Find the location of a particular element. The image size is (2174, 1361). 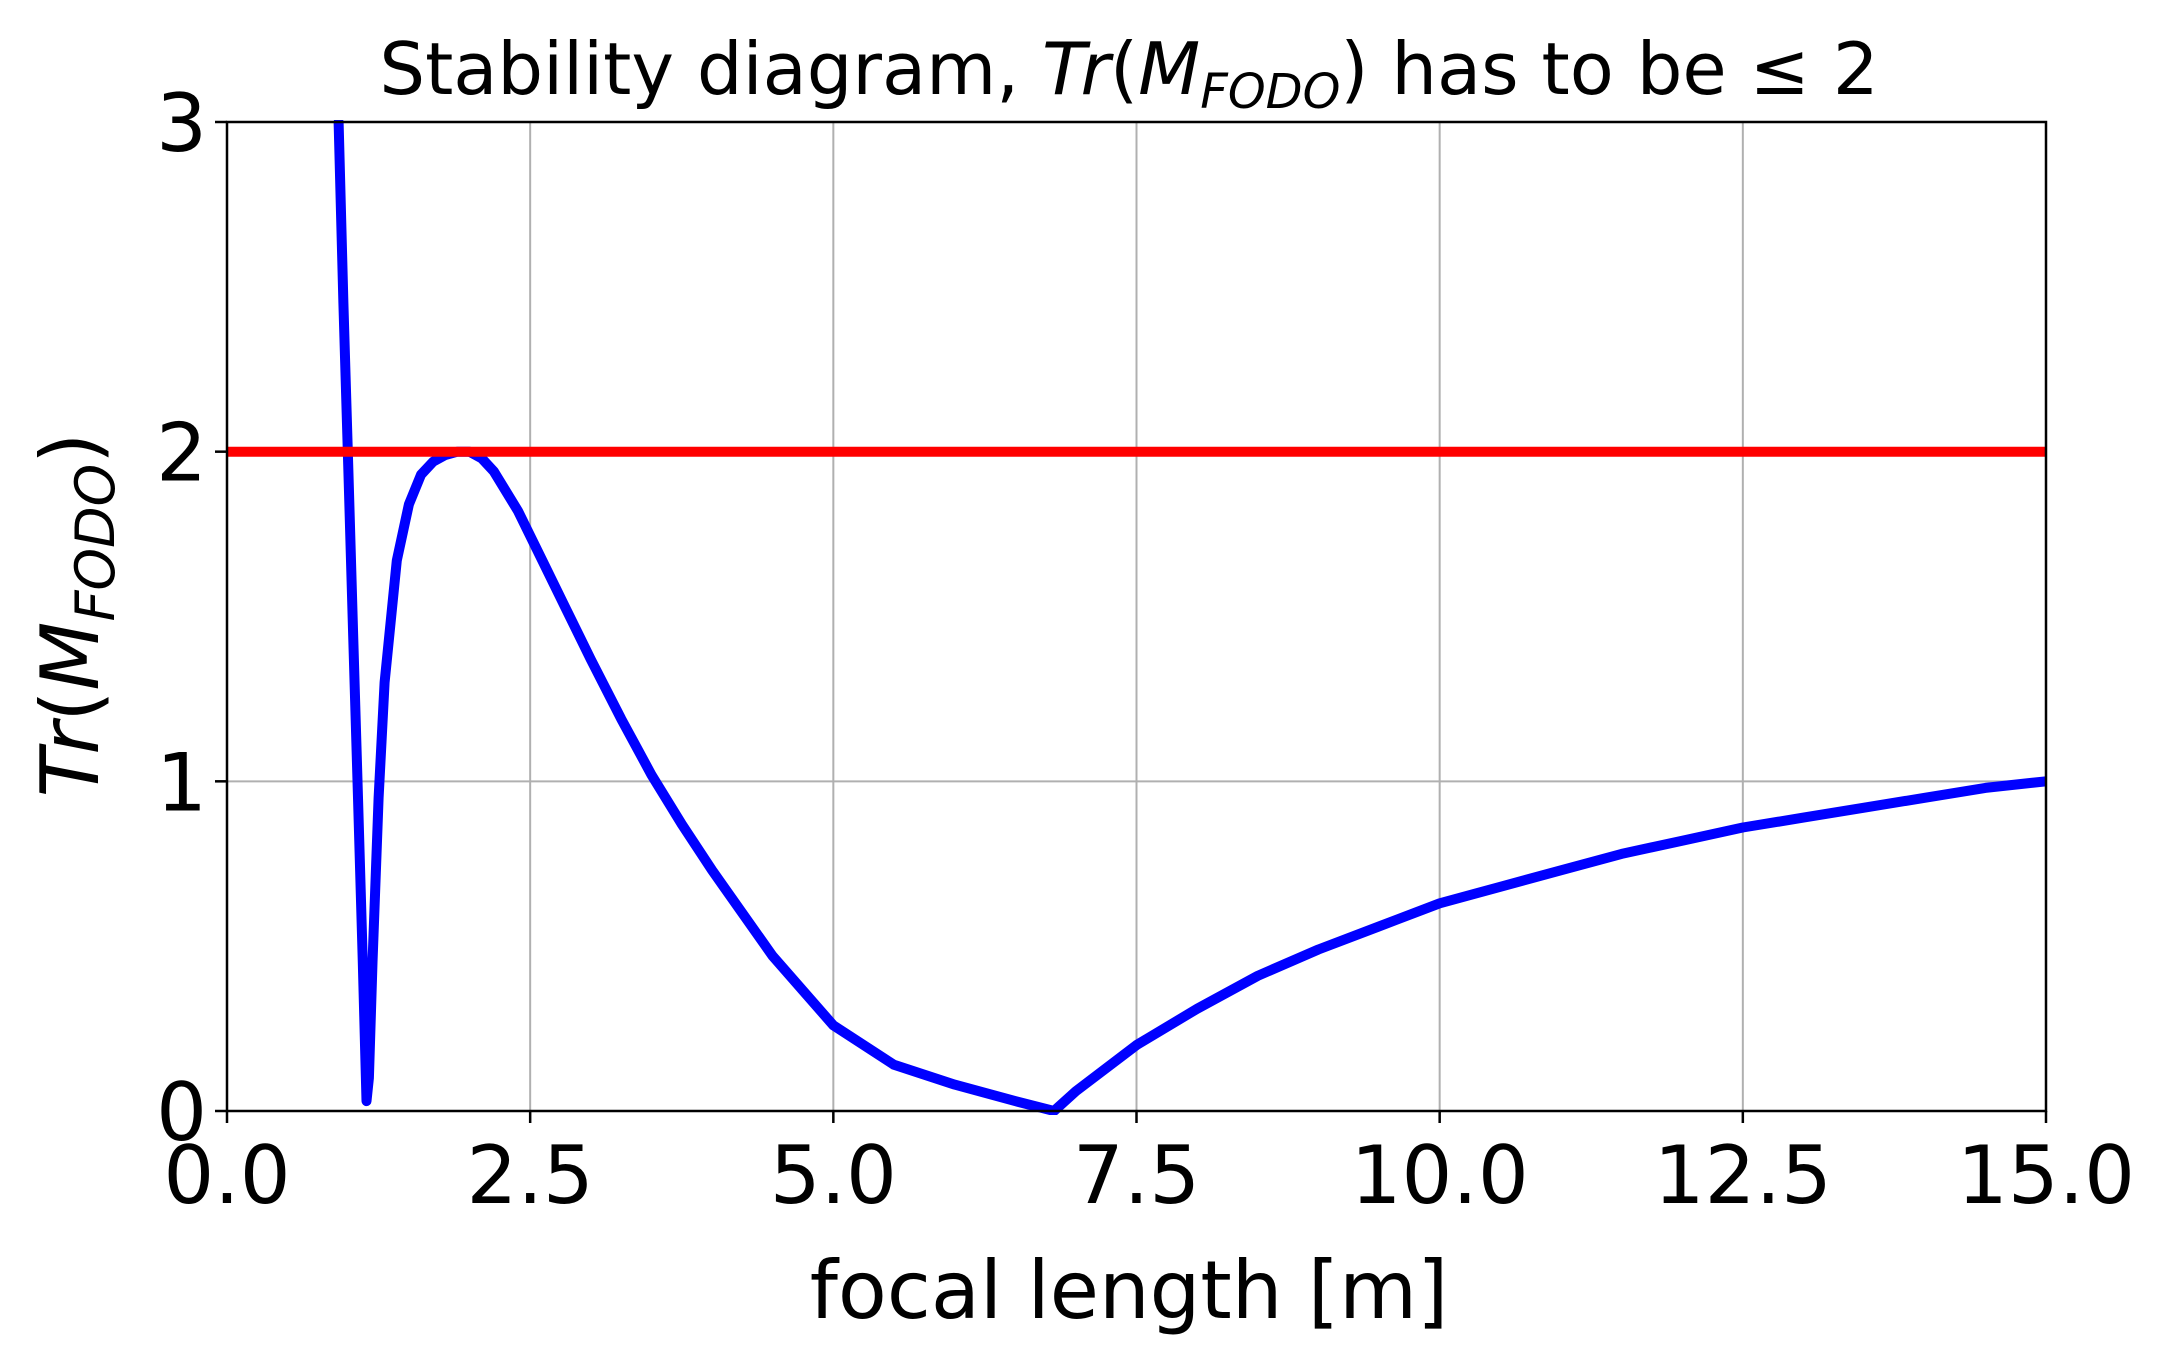

x-tick-label: 2.5 is located at coordinates (530, 1175).